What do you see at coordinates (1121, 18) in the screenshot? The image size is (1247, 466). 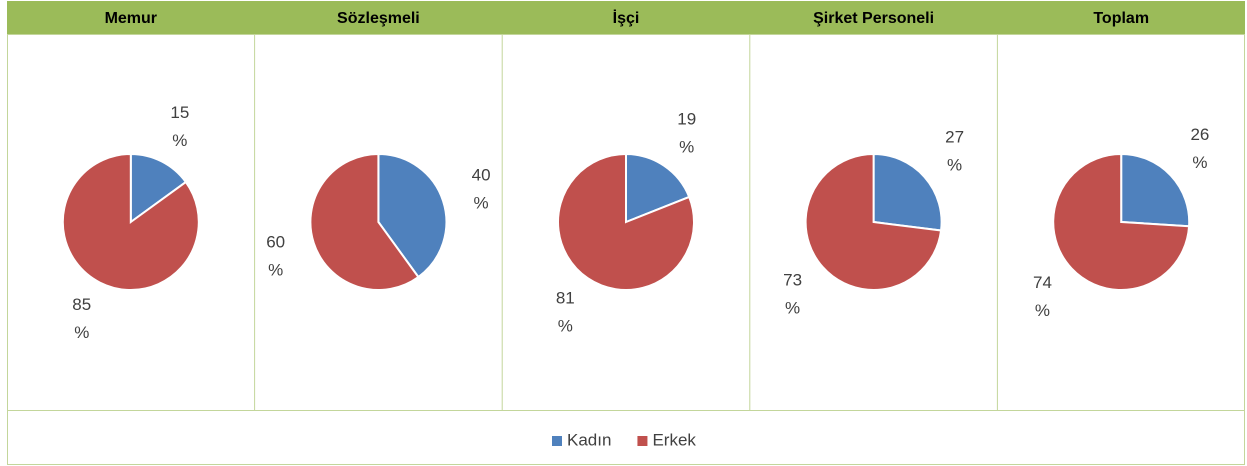 I see `chart-title: Toplam` at bounding box center [1121, 18].